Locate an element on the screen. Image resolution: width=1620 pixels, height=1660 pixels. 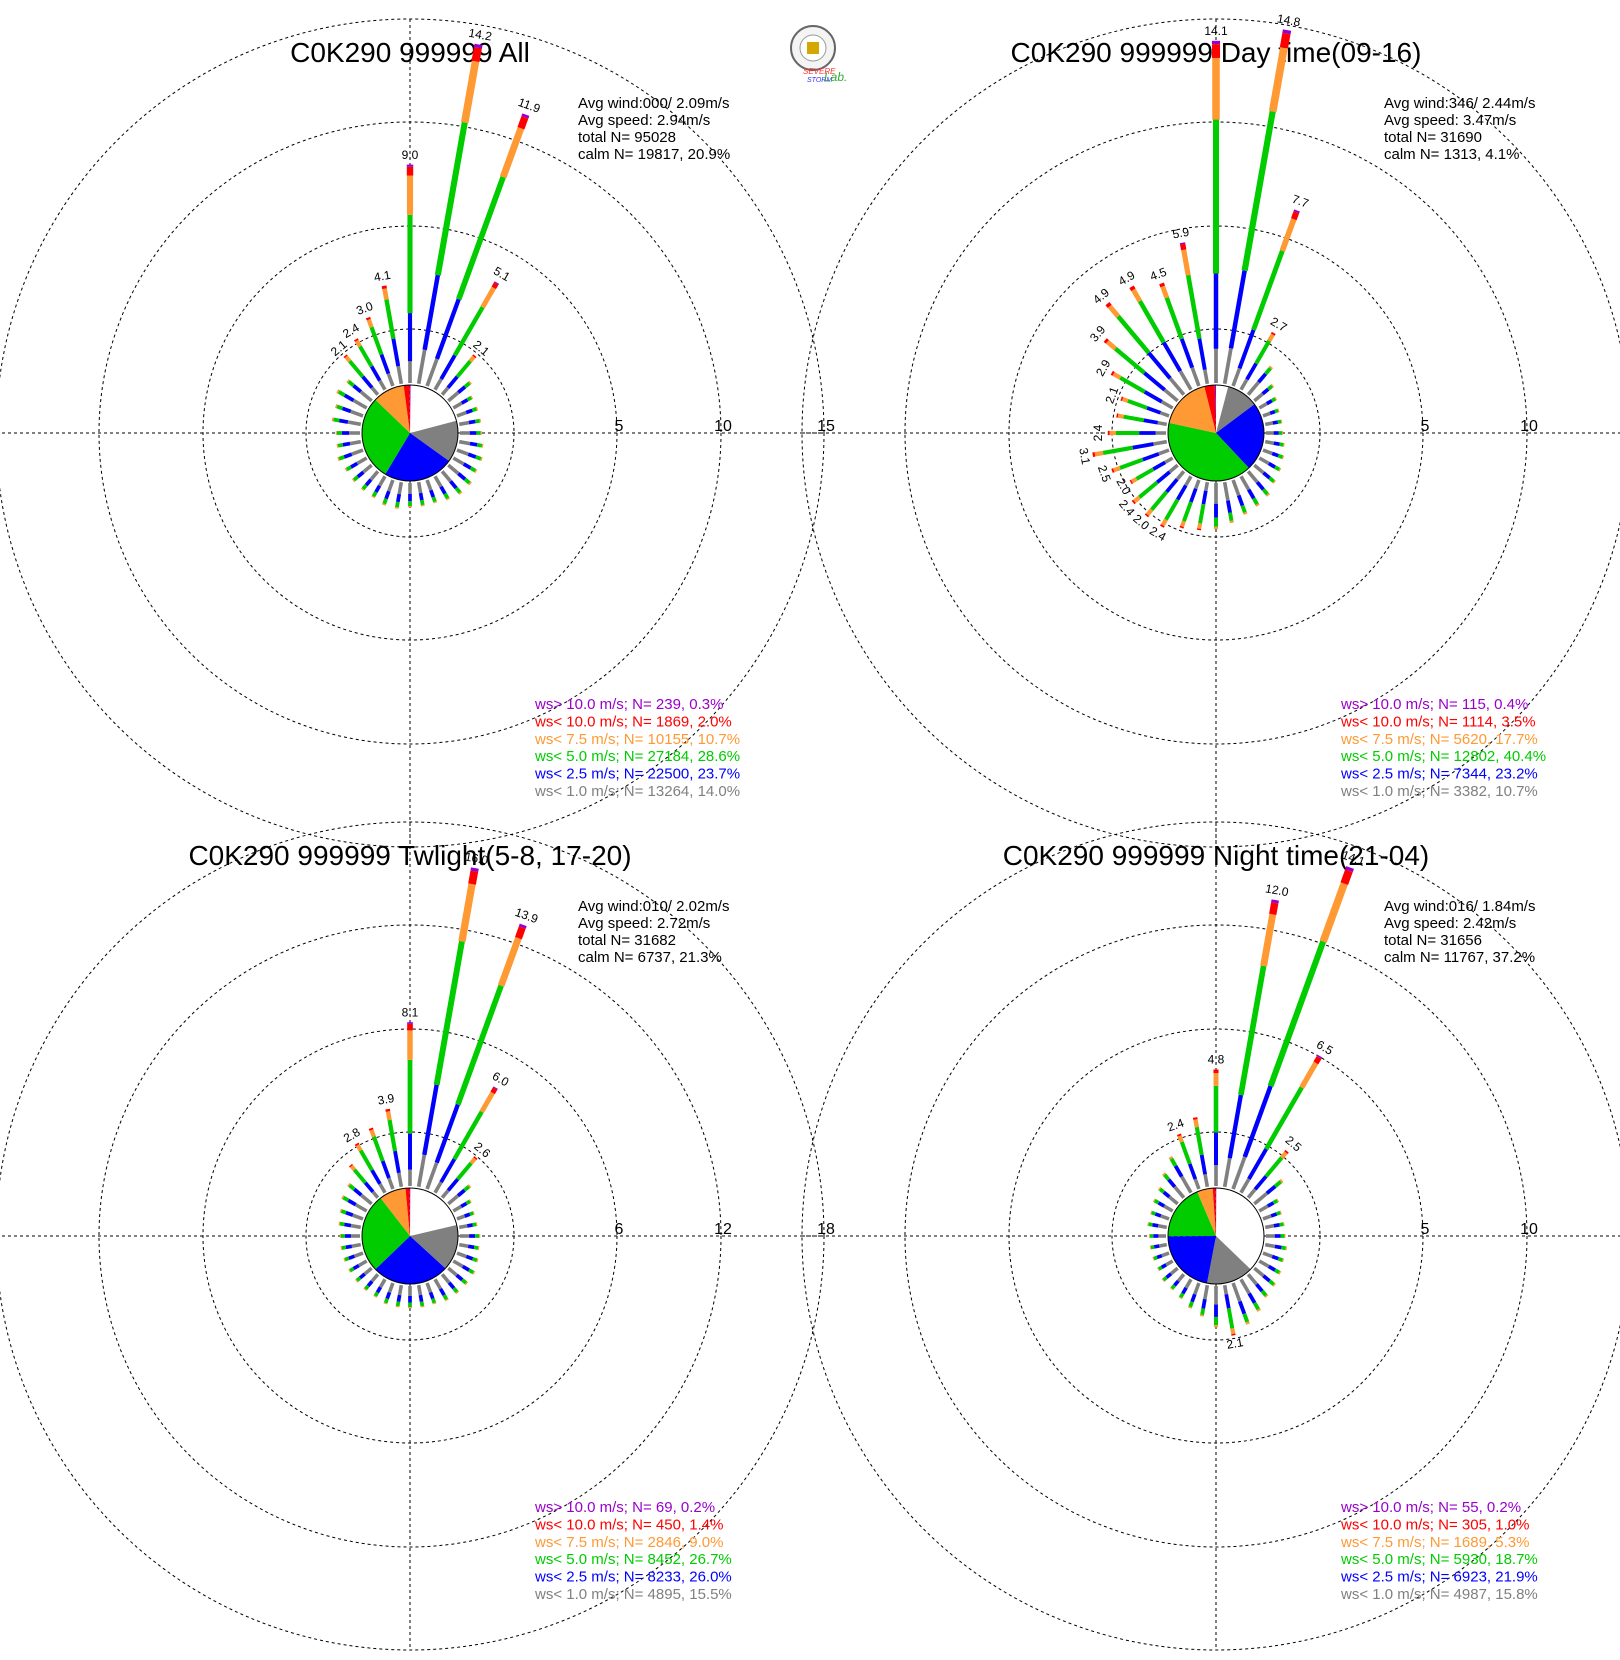
legend-entry-lt5: ws< 5.0 m/s; N= 12802, 40.4% is located at coordinates (1443, 756).